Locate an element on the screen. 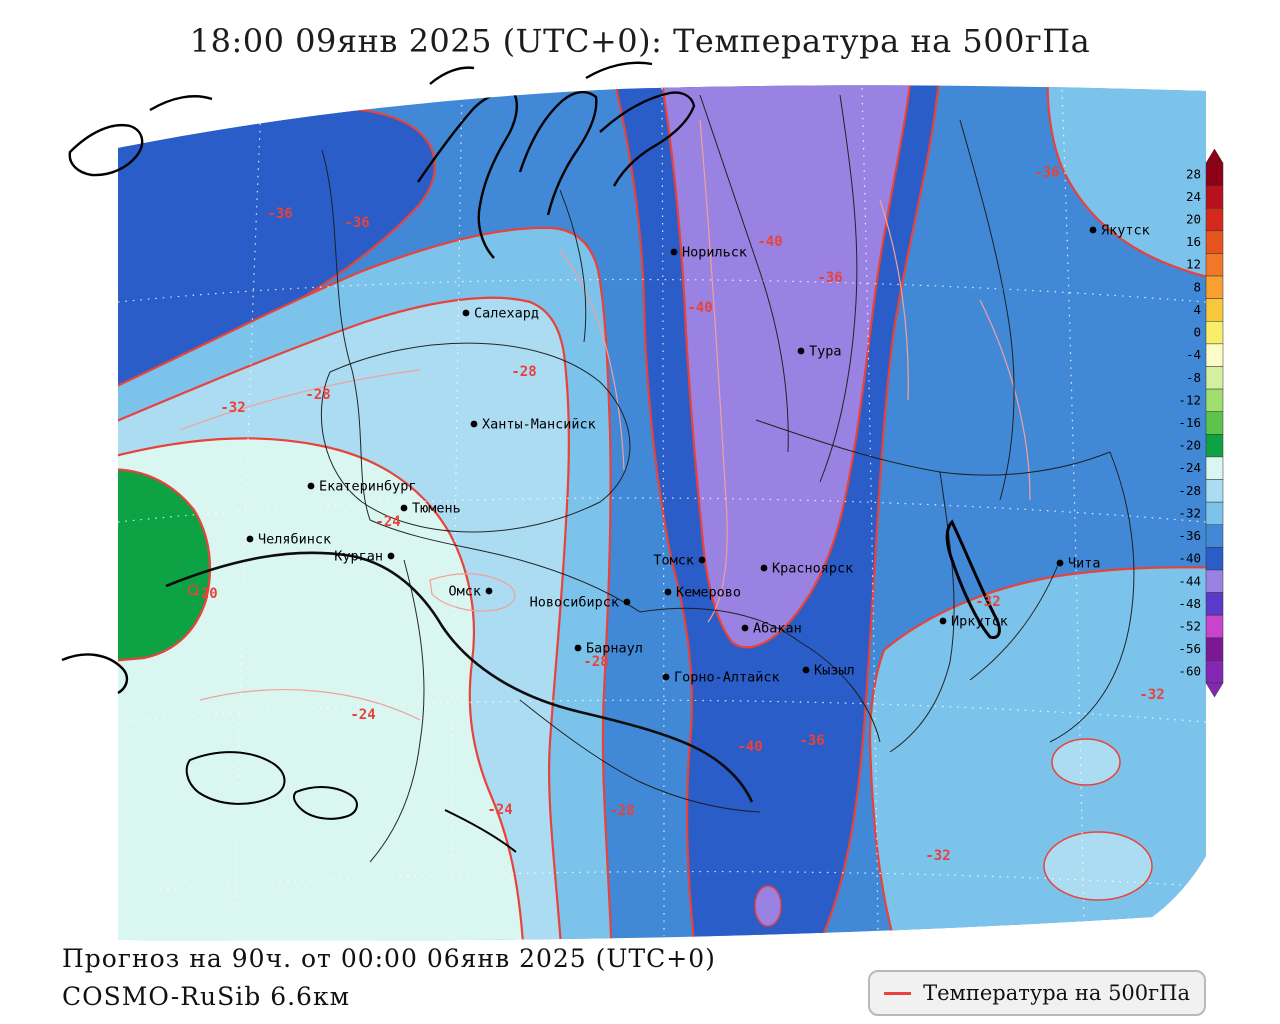  colorbar-tick-label: 24 is located at coordinates (1193, 196).